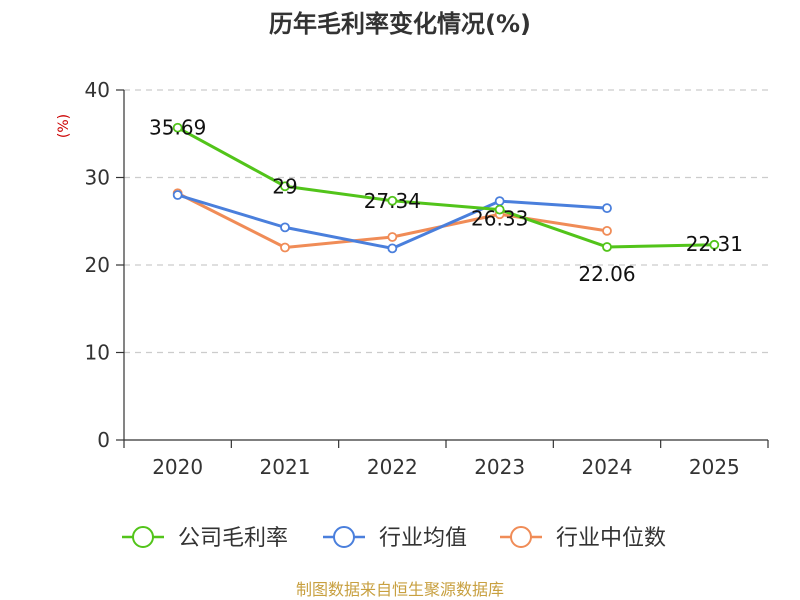  I want to click on x-tick-label: 2020, so click(177, 467).